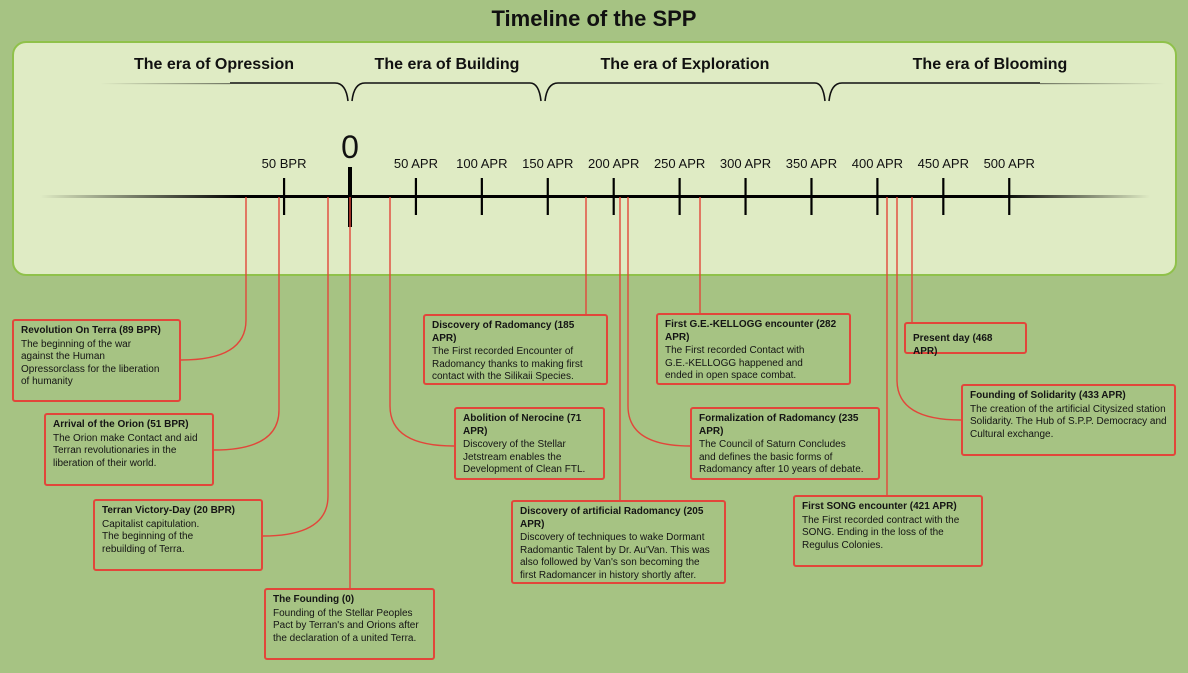  I want to click on axis-tick-label: 300 APR, so click(745, 163).